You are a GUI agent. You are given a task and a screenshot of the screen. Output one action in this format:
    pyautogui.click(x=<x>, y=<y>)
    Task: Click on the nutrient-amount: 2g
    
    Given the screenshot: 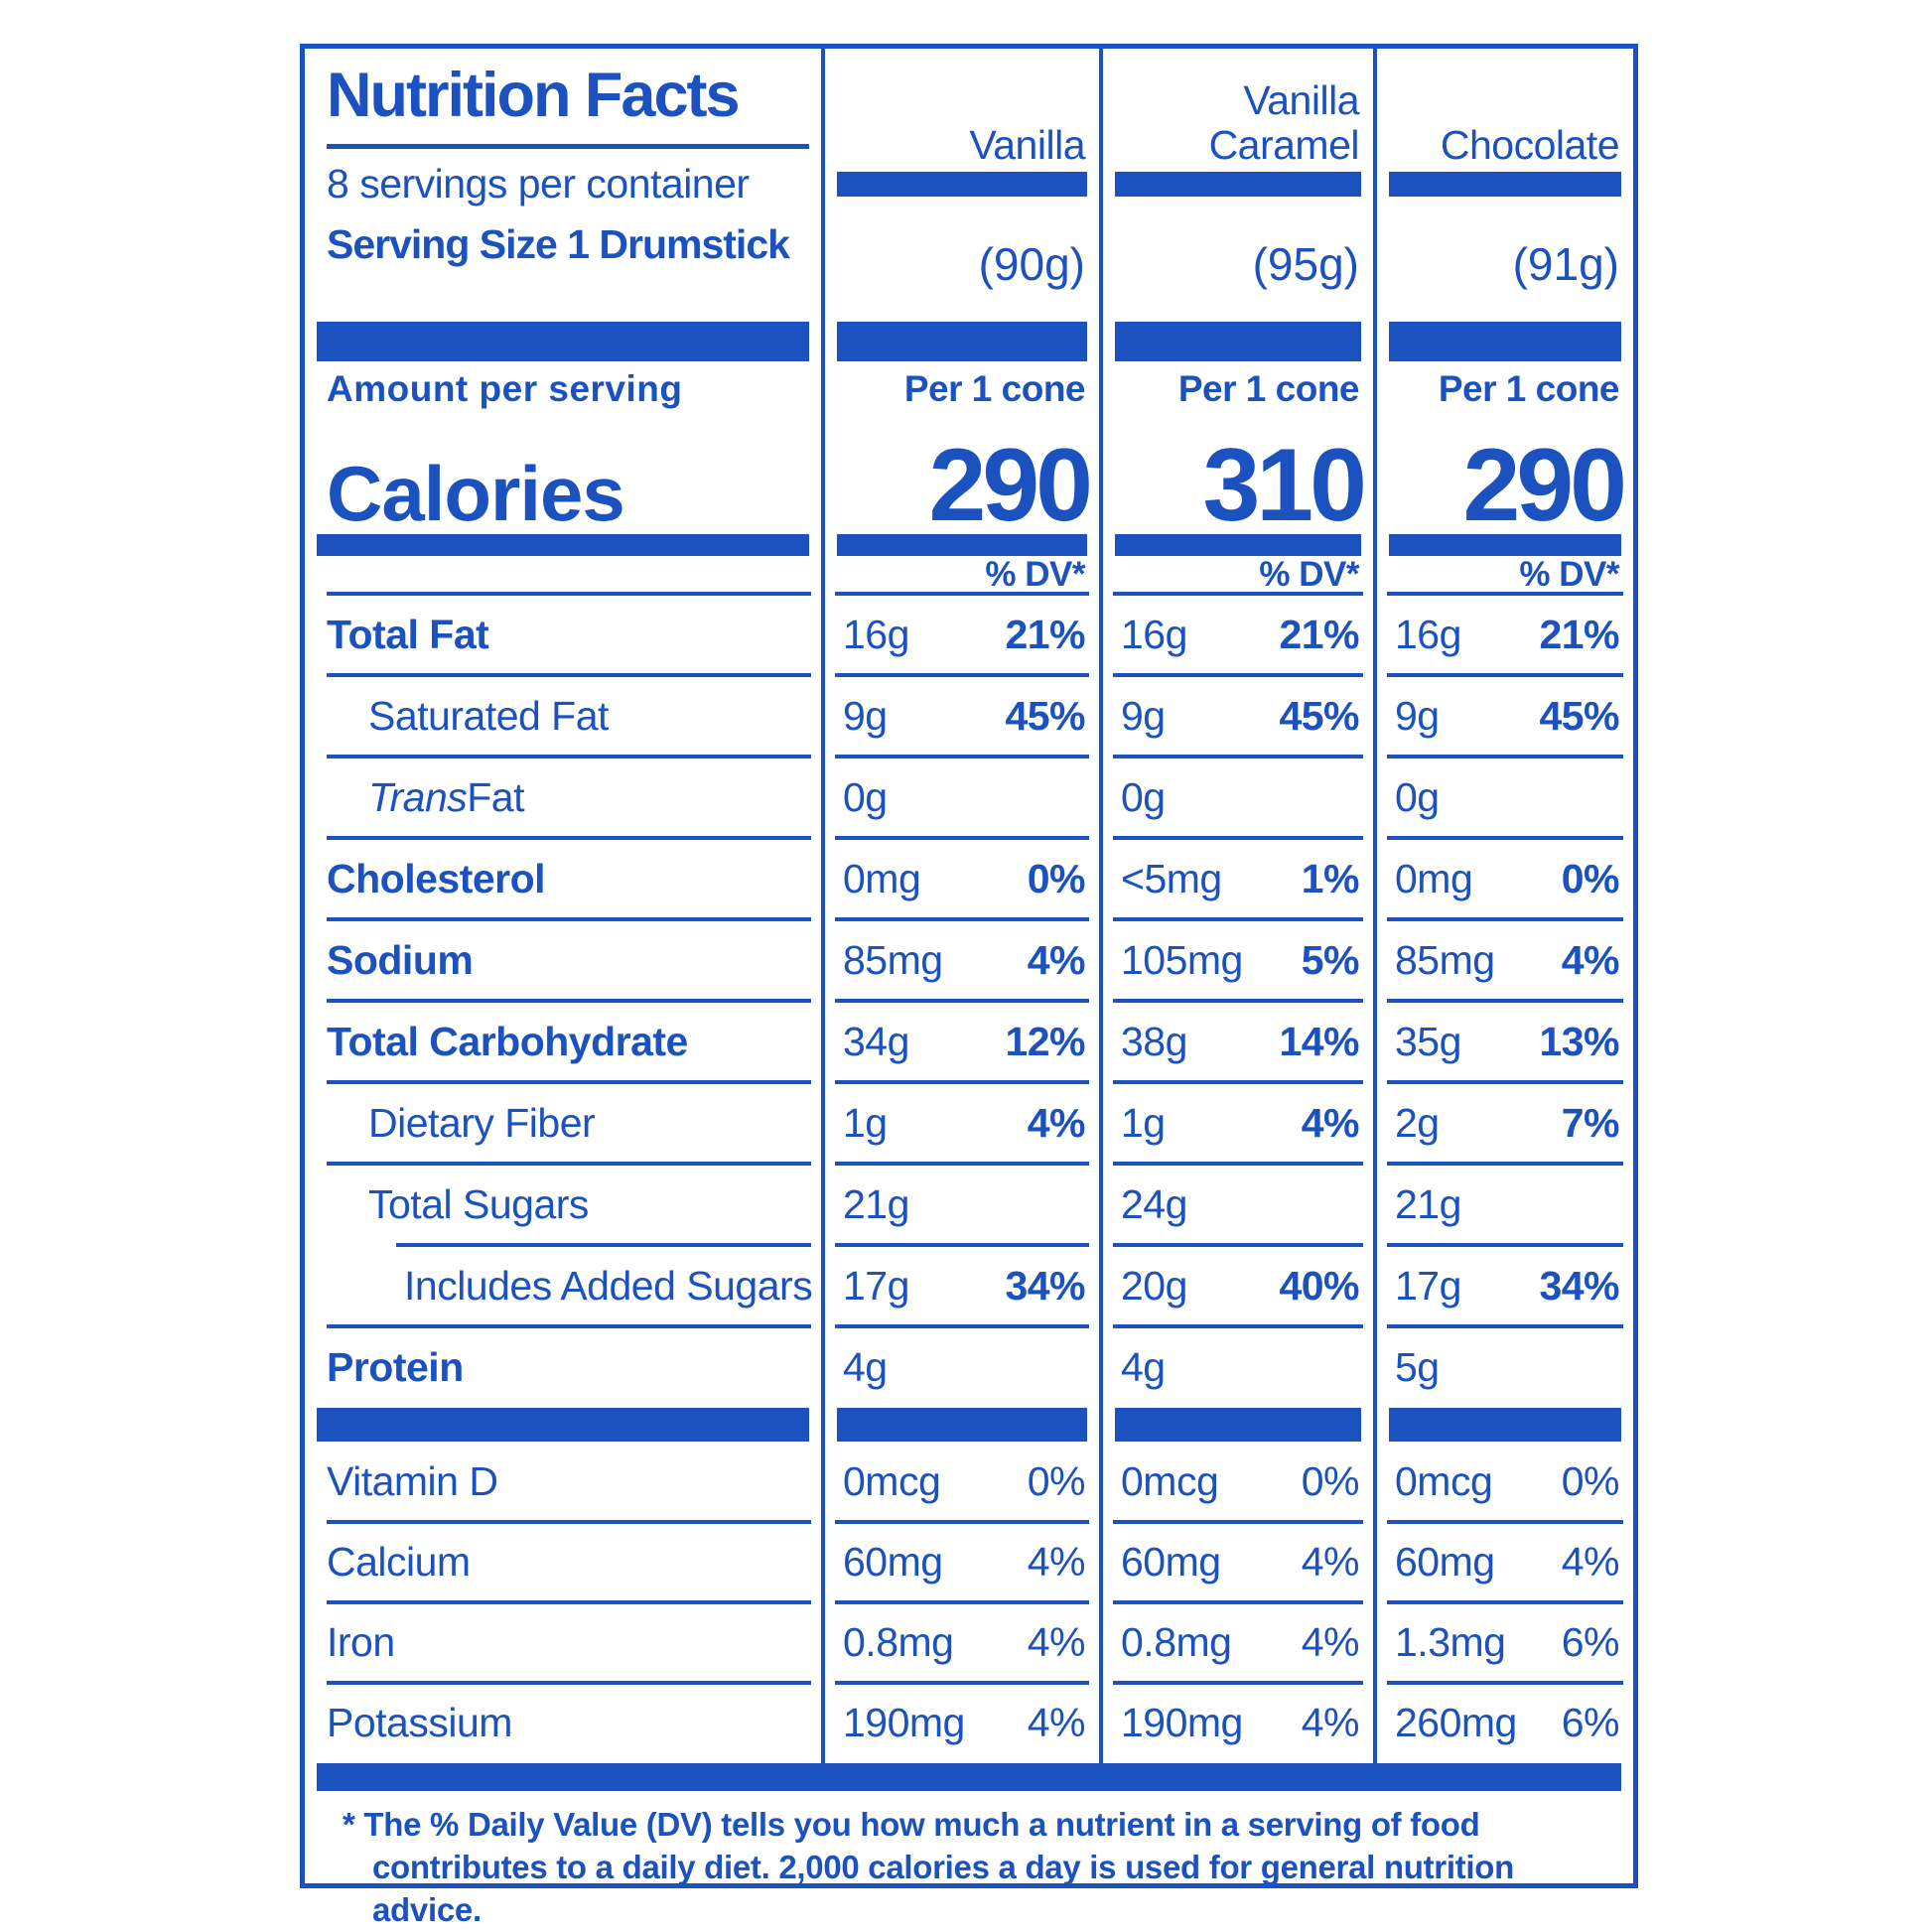 What is the action you would take?
    pyautogui.click(x=1417, y=1122)
    